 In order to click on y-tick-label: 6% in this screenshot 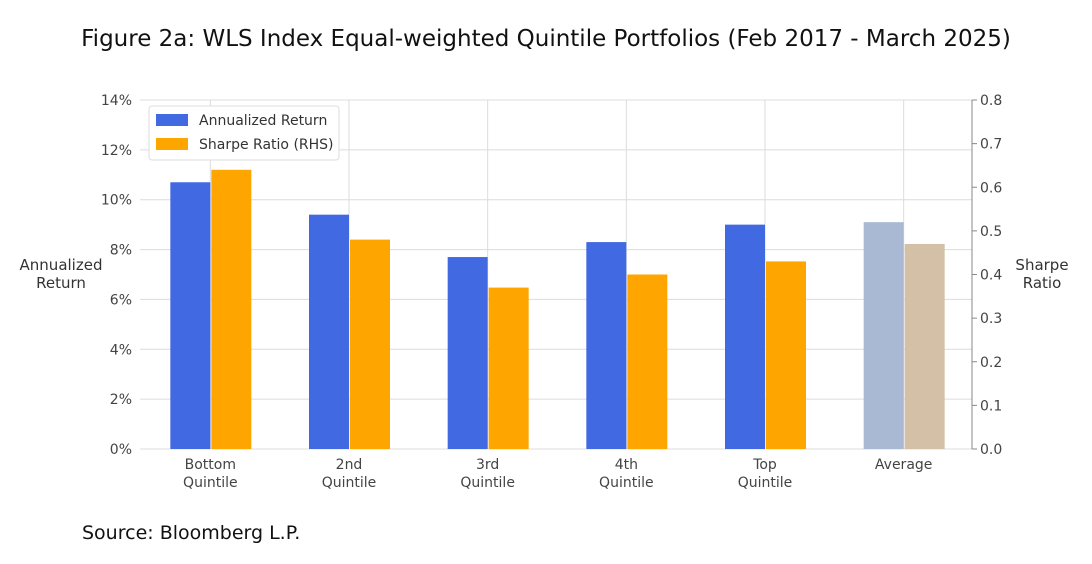, I will do `click(121, 300)`.